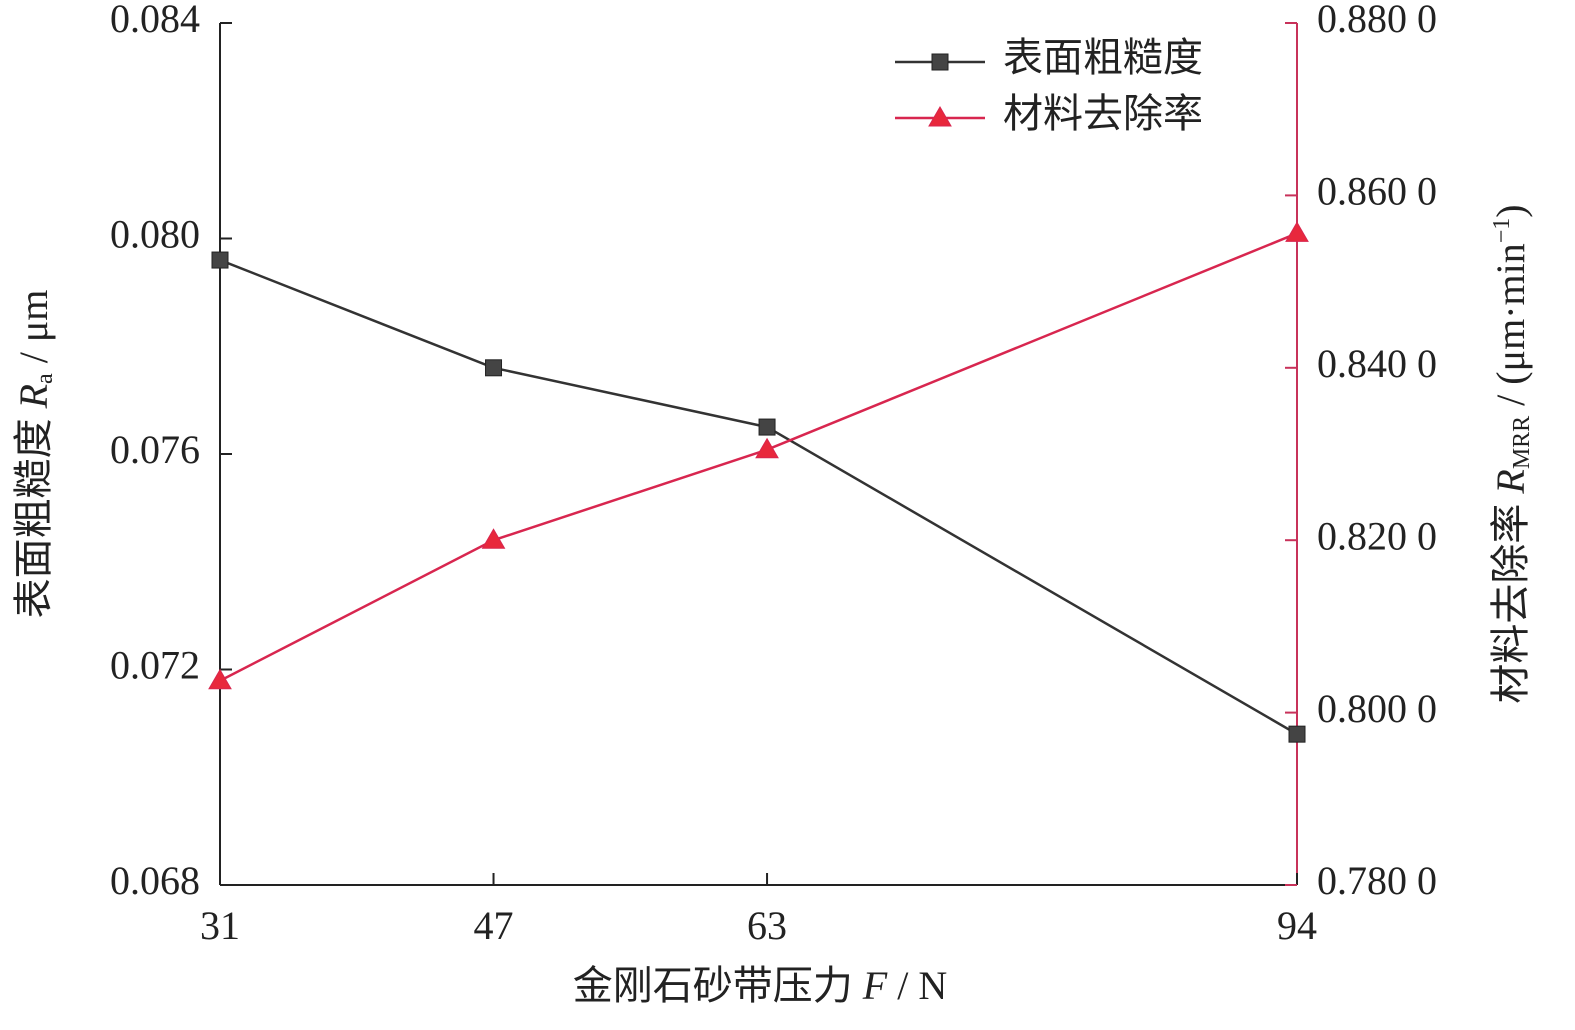 Image resolution: width=1575 pixels, height=1030 pixels. I want to click on y2-tick-label: 0.800 0, so click(1377, 708).